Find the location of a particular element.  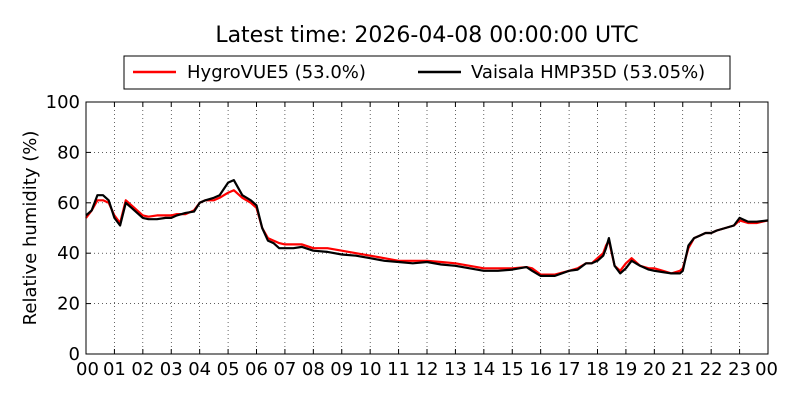

x-tick-label: 11 is located at coordinates (398, 369).